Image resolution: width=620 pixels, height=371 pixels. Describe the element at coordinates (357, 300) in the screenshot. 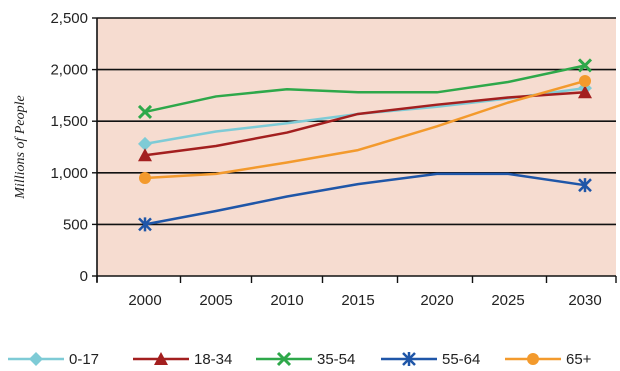

I see `x-tick-label: 2015` at that location.